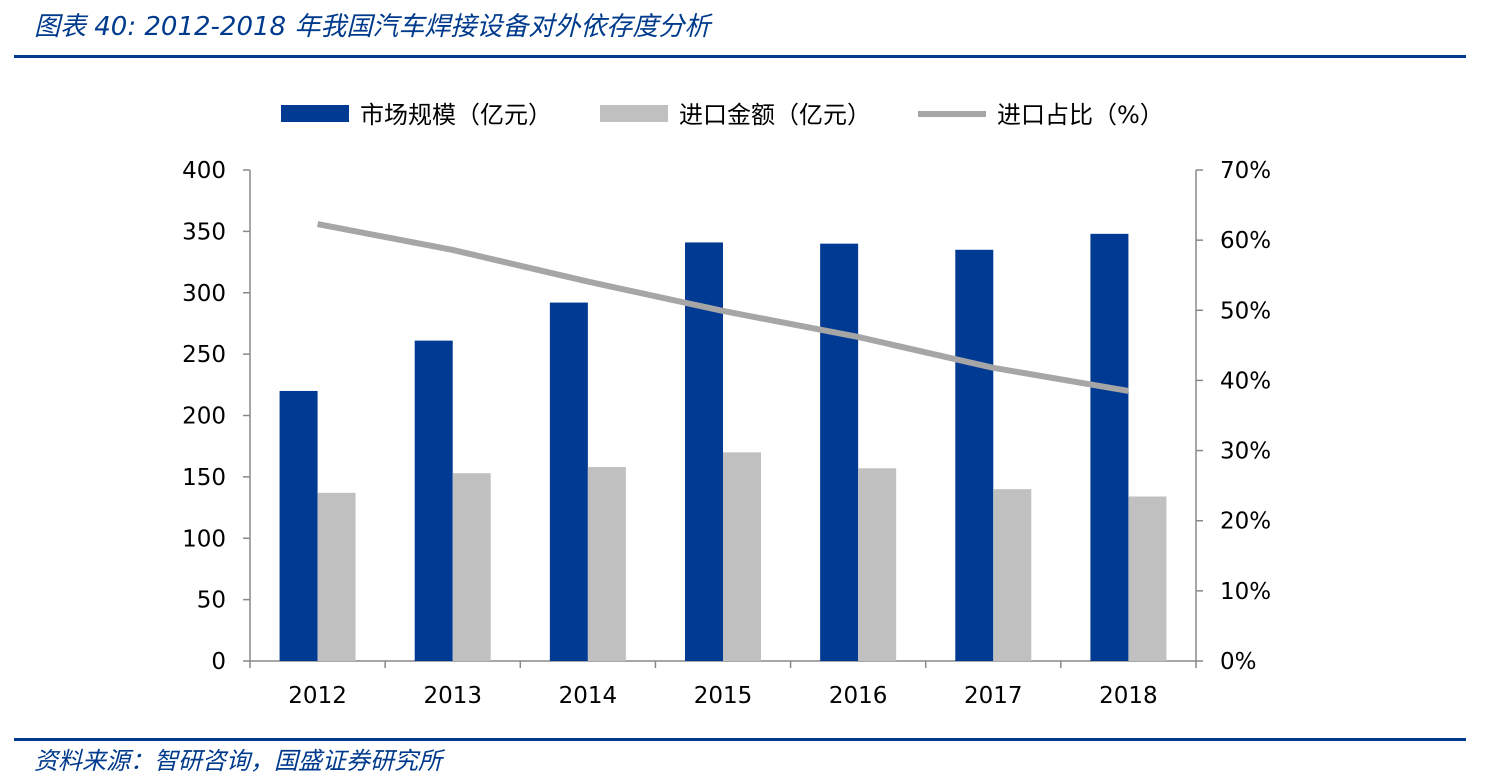 This screenshot has width=1486, height=776. I want to click on y-tick-label-right: 70%, so click(1245, 171).